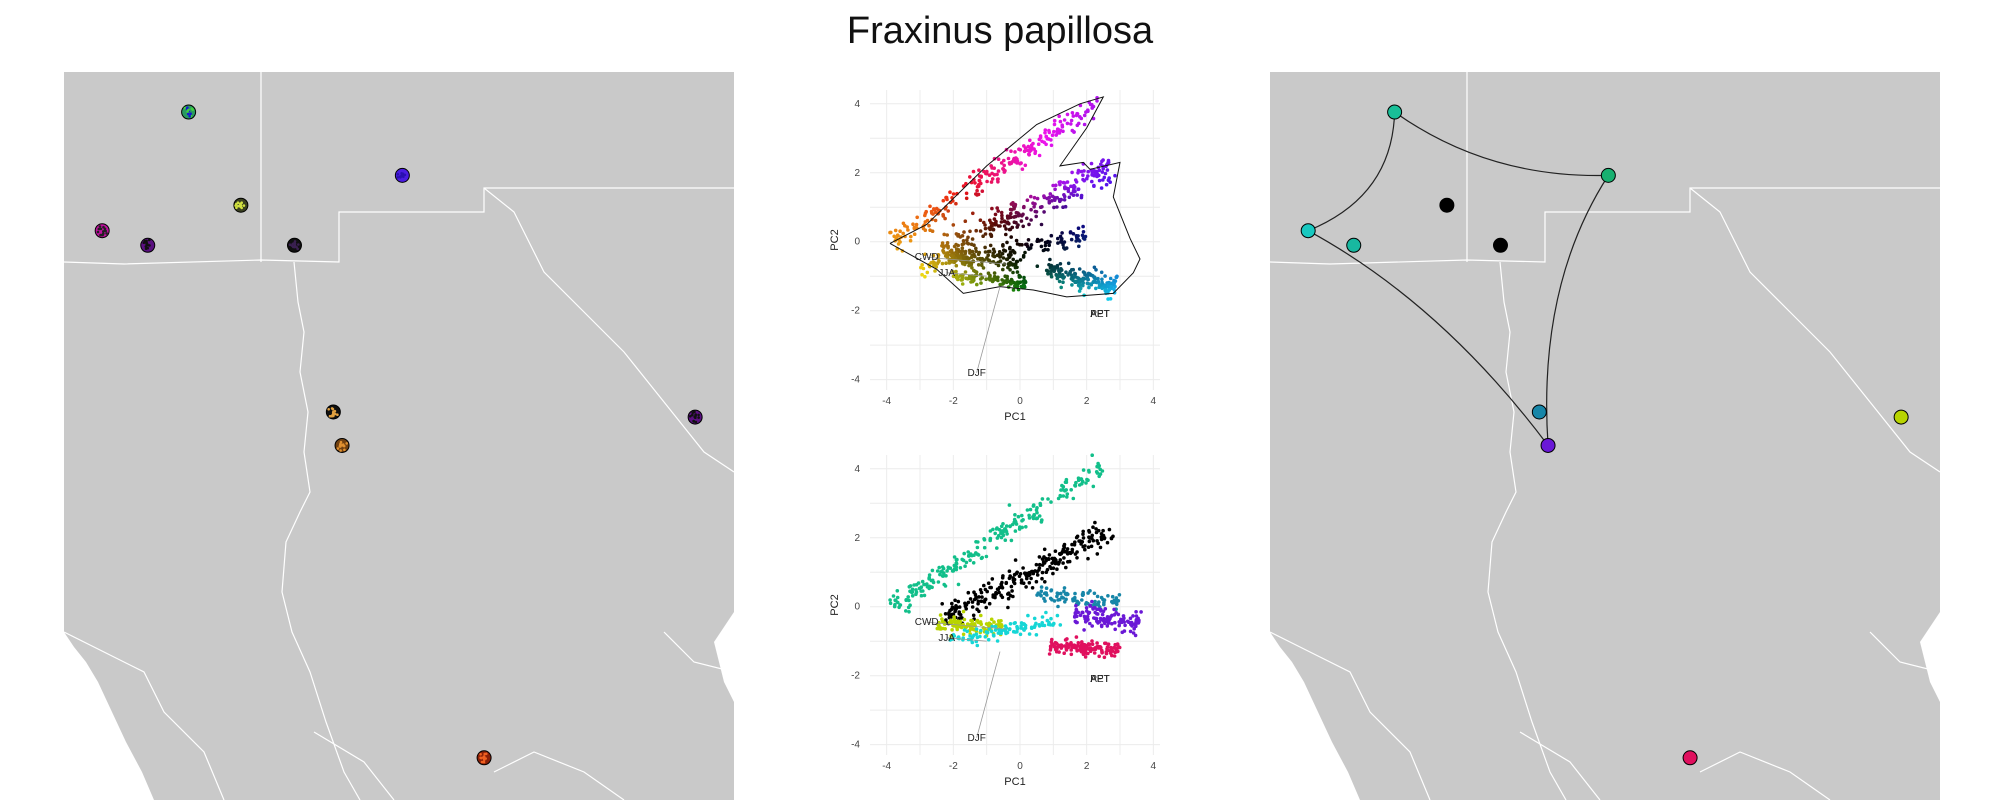 The width and height of the screenshot is (2000, 800). I want to click on environmental-hull-outline, so click(1015, 197).